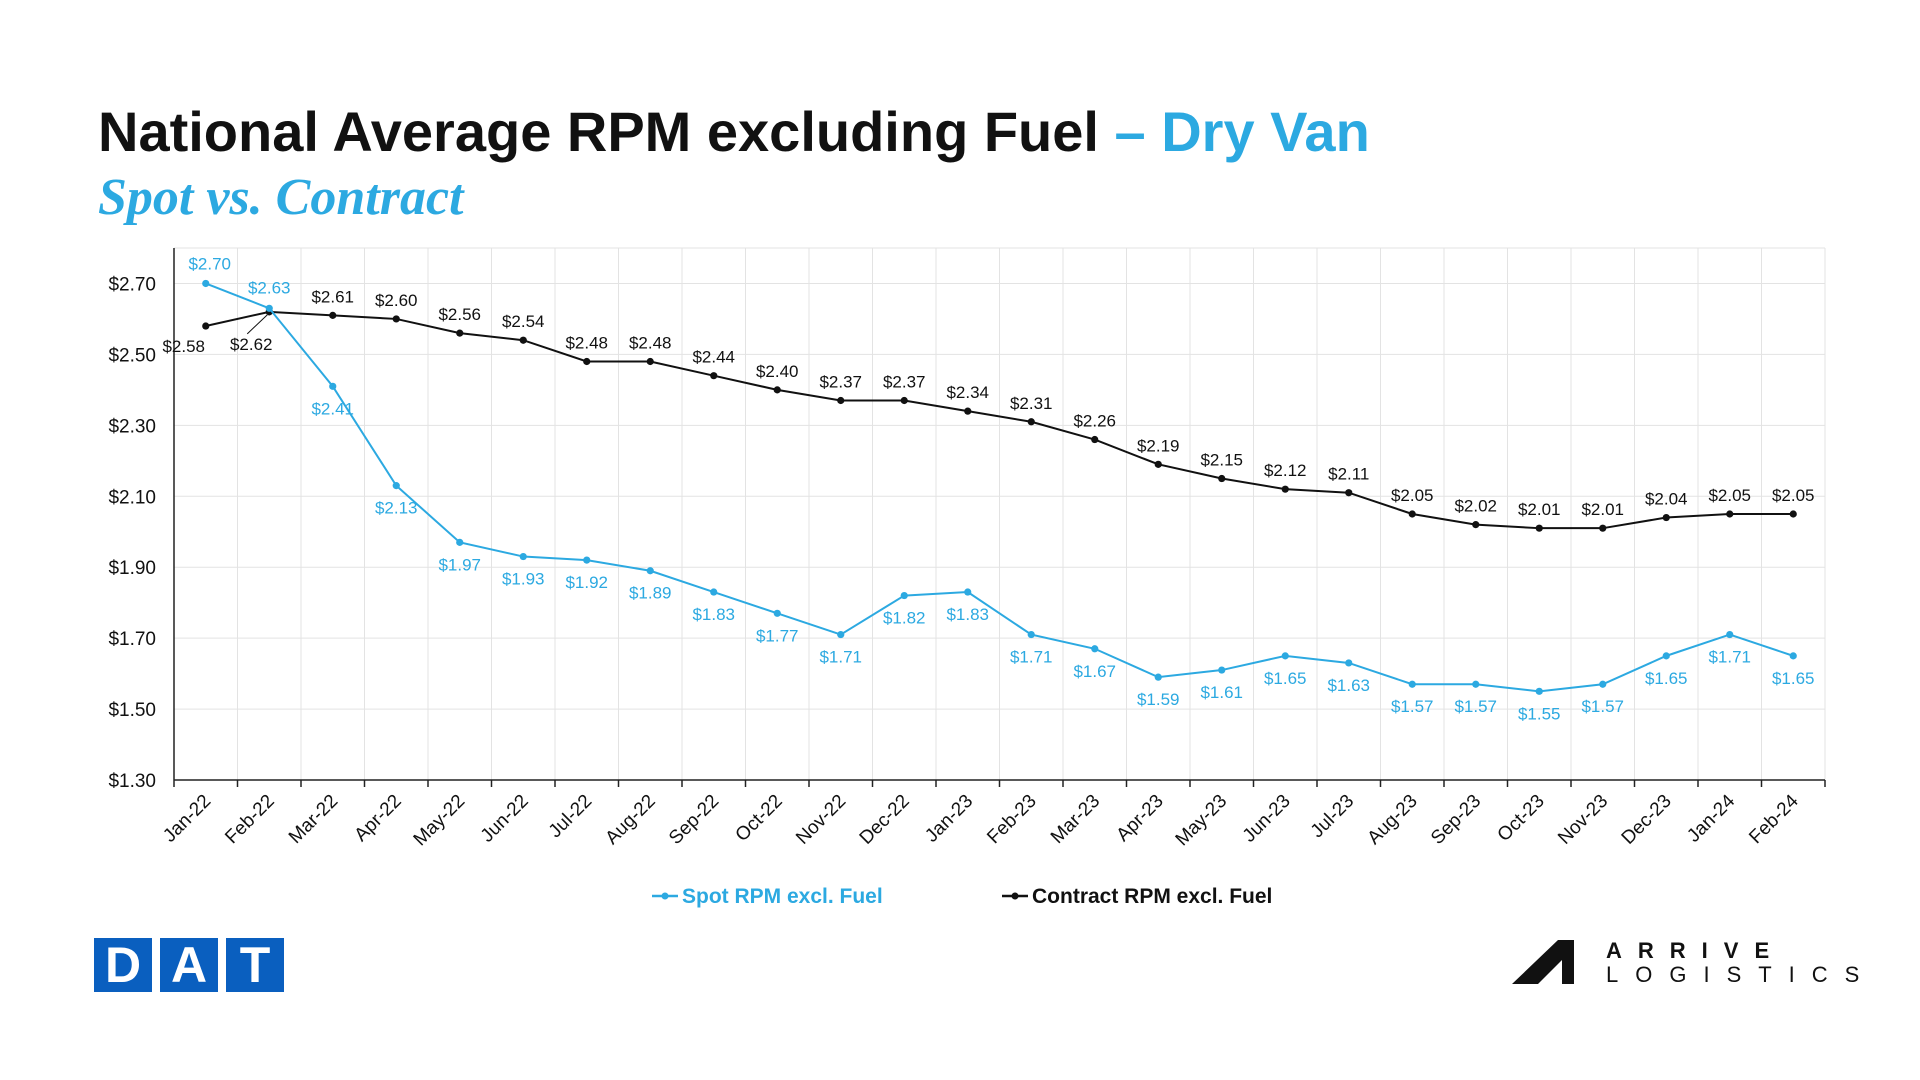 The image size is (1920, 1080). I want to click on spot-data-label: $1.65, so click(1666, 678).